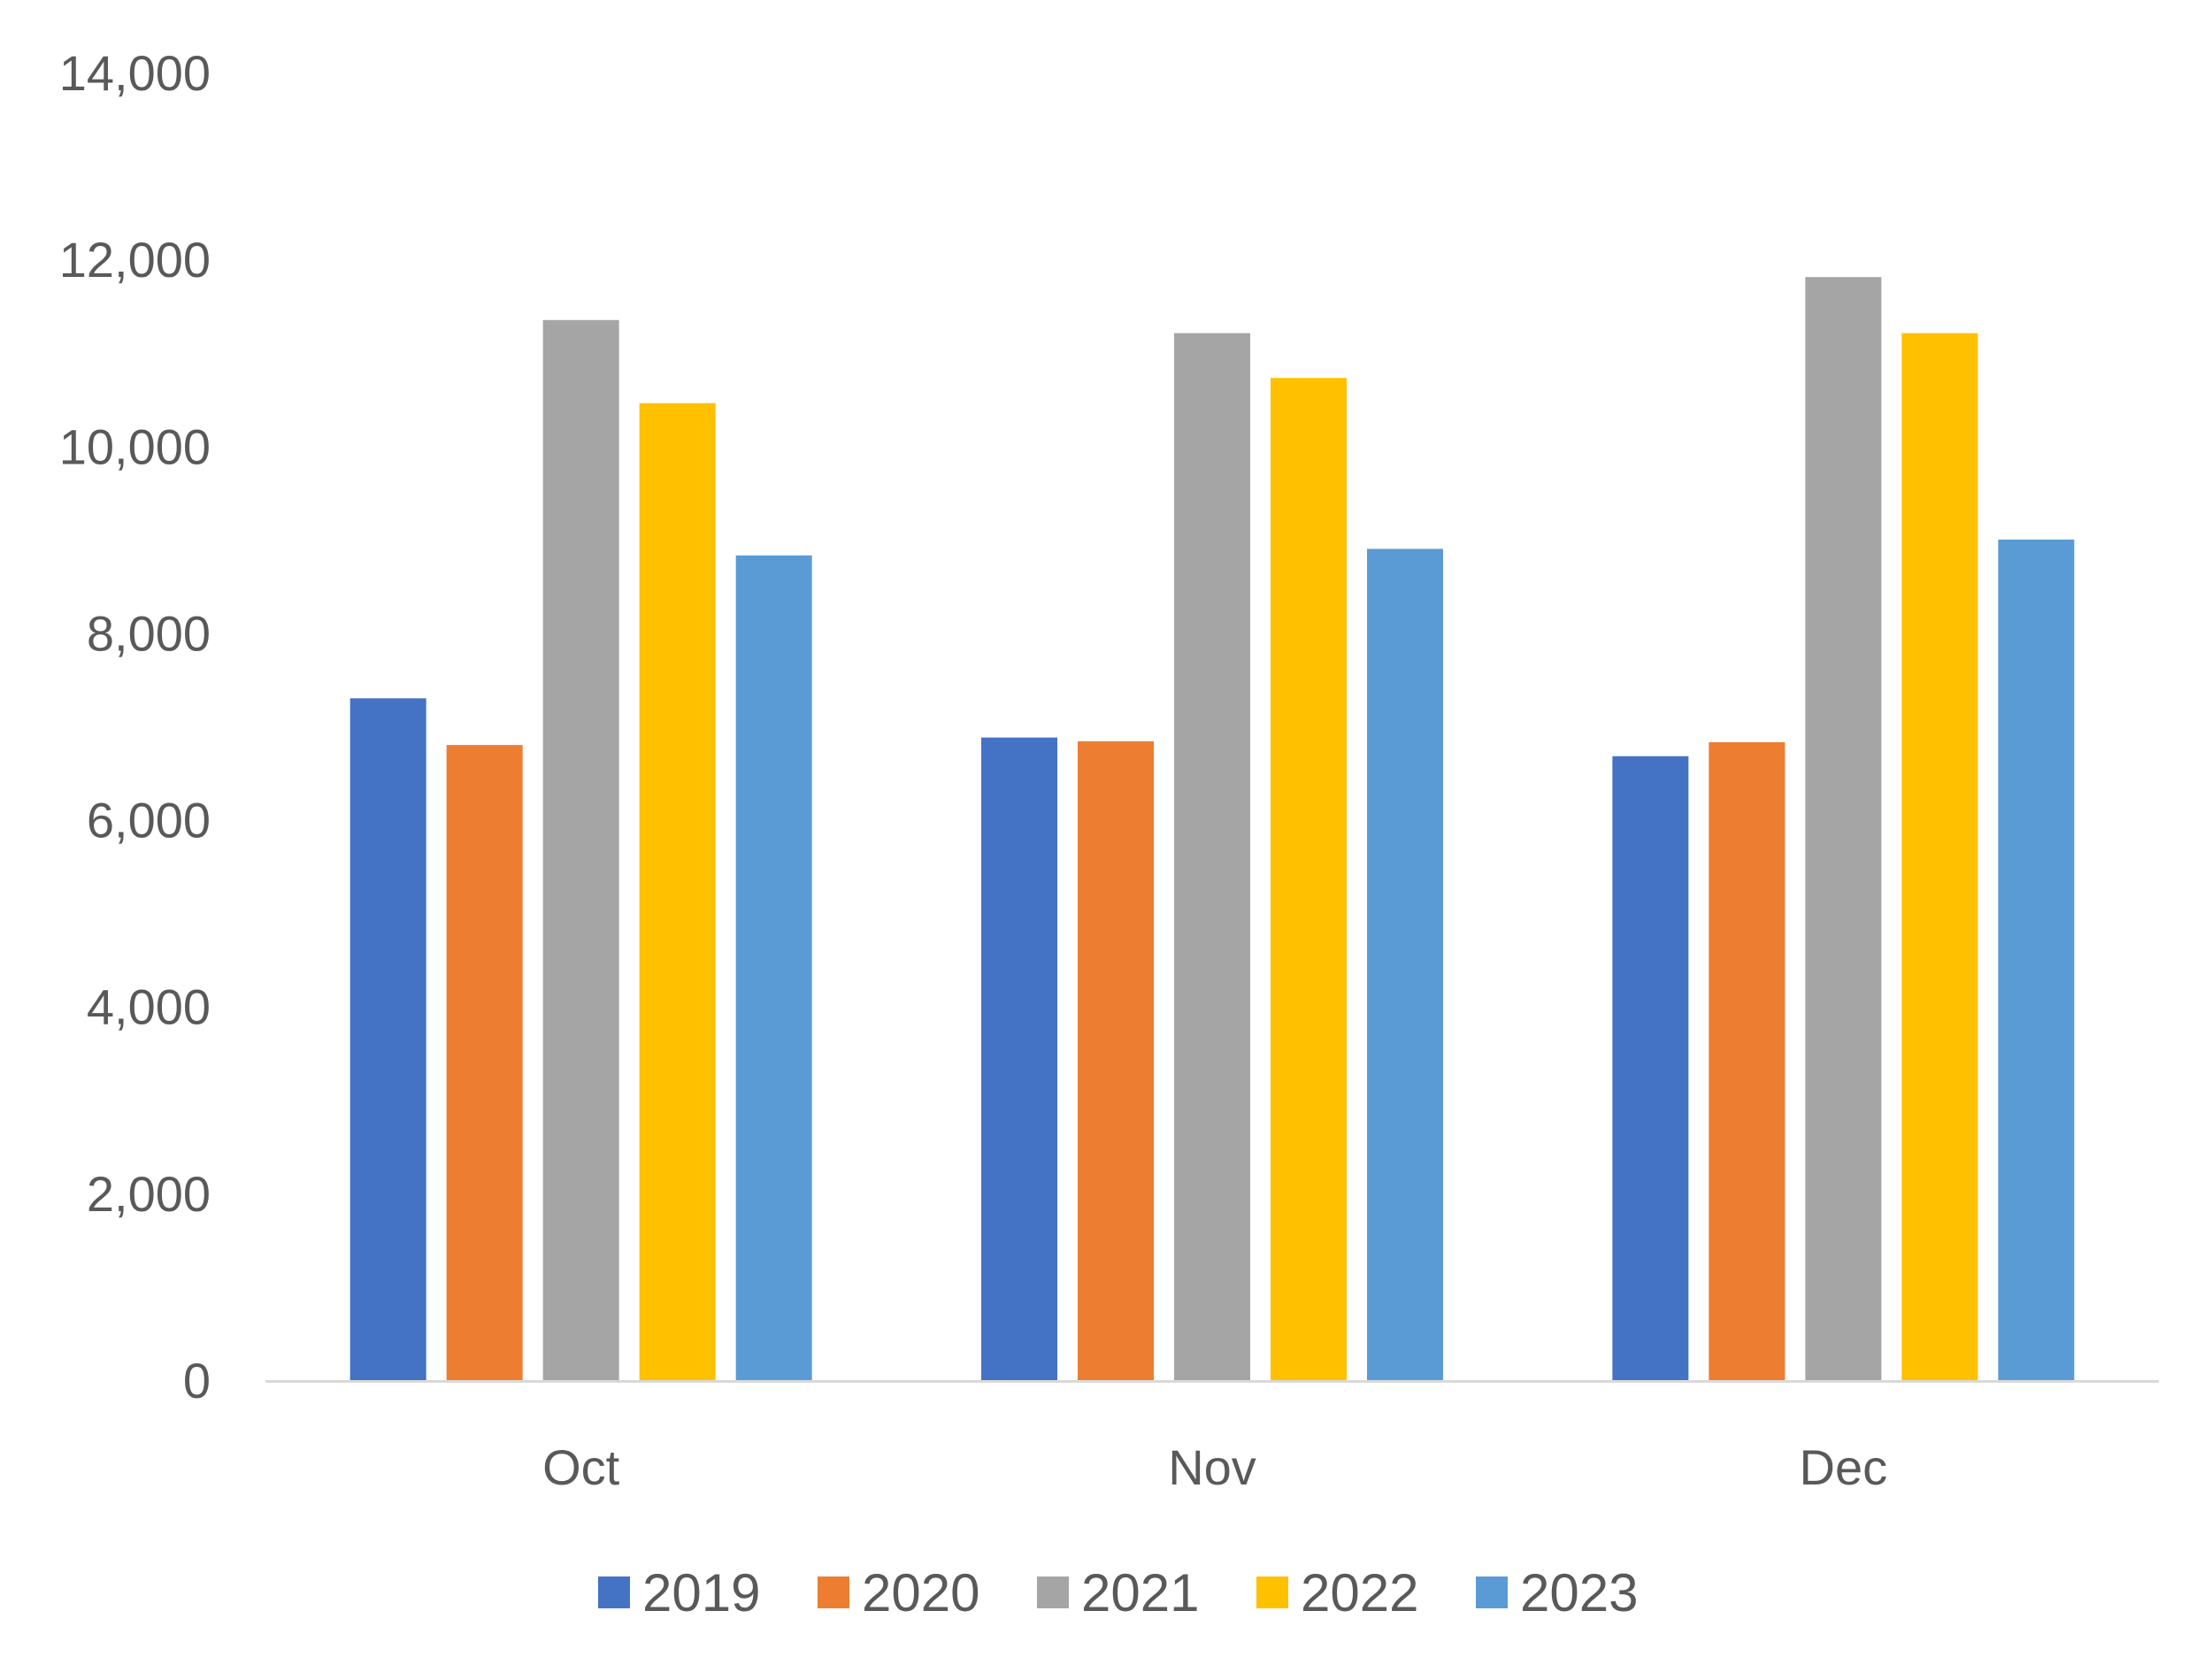 The image size is (2212, 1680). Describe the element at coordinates (135, 73) in the screenshot. I see `y-tick-label: 14,000` at that location.